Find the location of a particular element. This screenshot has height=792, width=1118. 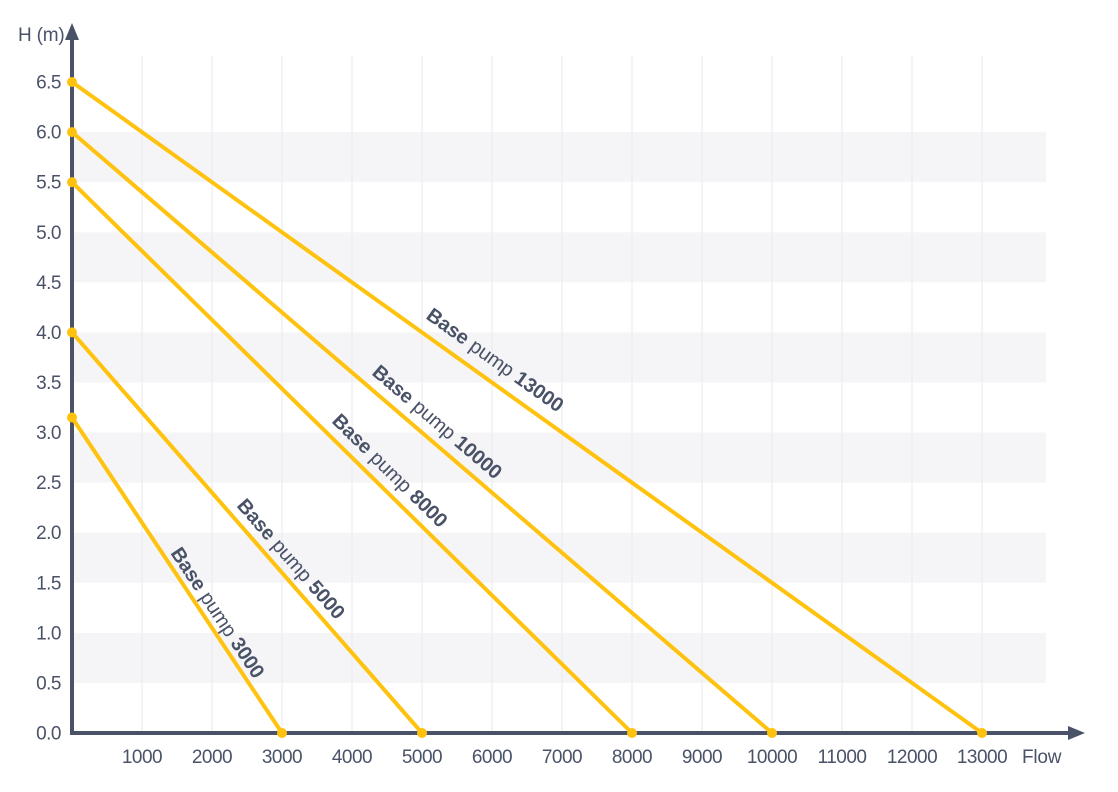

x-tick-label-9000: 9000 is located at coordinates (702, 757).